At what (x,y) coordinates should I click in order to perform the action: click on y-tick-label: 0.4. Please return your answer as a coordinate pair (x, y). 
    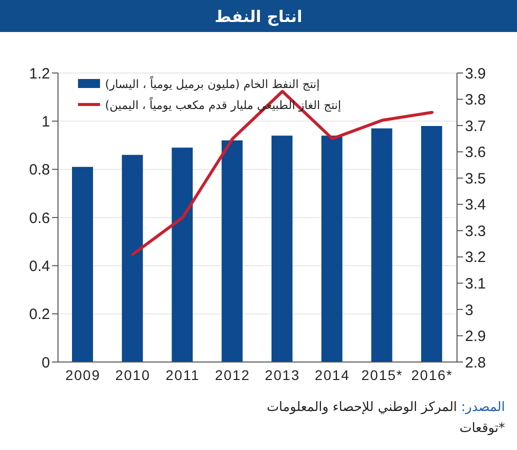
    Looking at the image, I should click on (39, 266).